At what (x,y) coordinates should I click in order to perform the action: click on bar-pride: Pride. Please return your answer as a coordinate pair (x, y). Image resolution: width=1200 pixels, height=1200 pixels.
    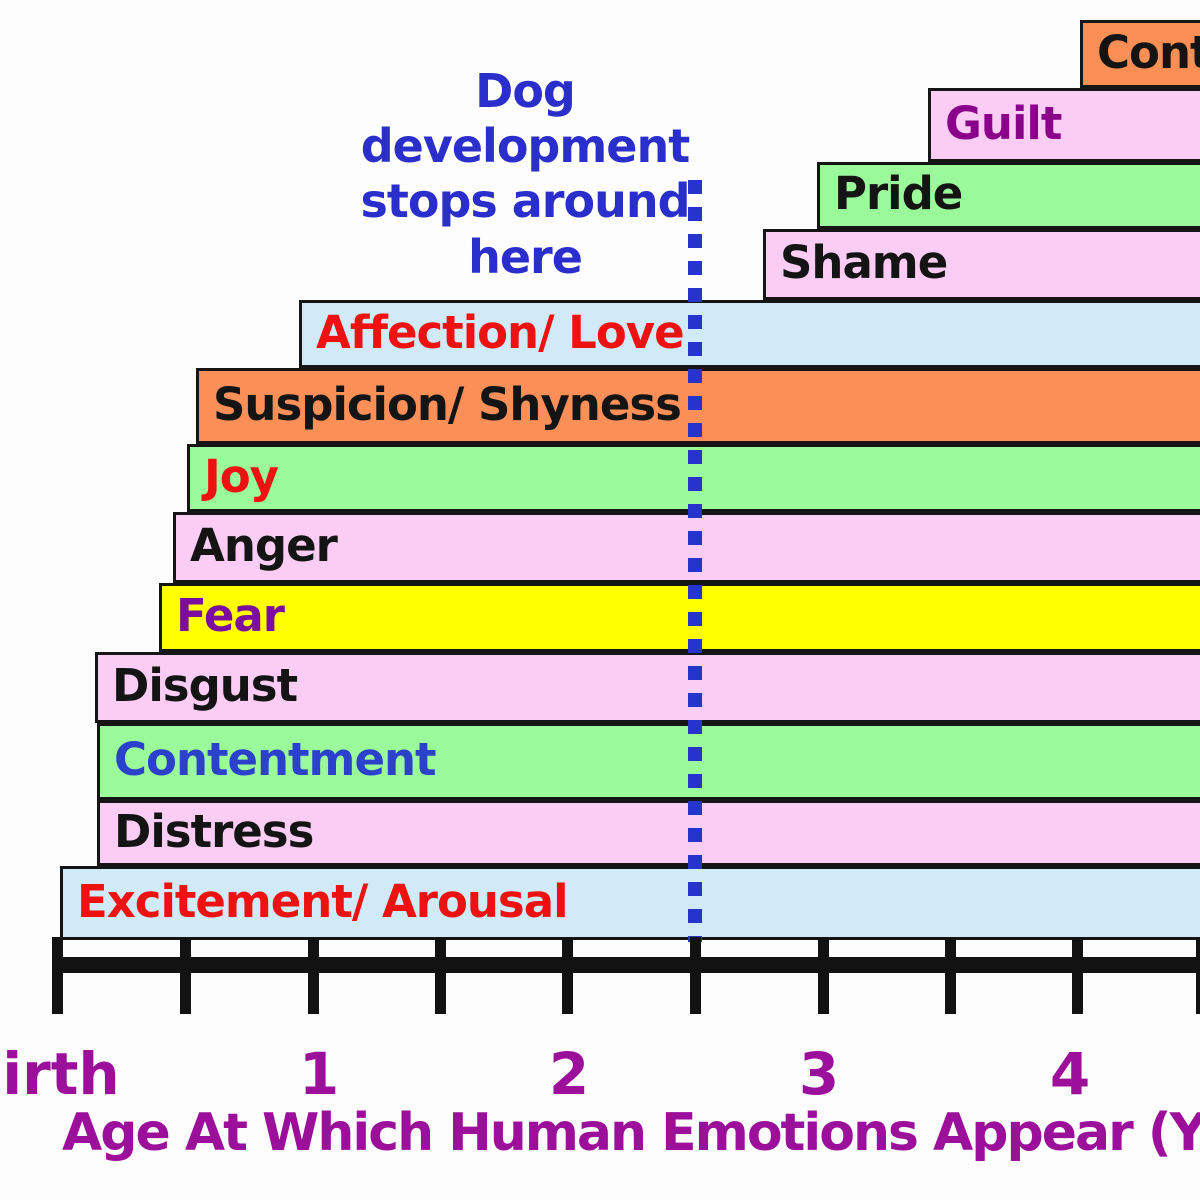
    Looking at the image, I should click on (1008, 195).